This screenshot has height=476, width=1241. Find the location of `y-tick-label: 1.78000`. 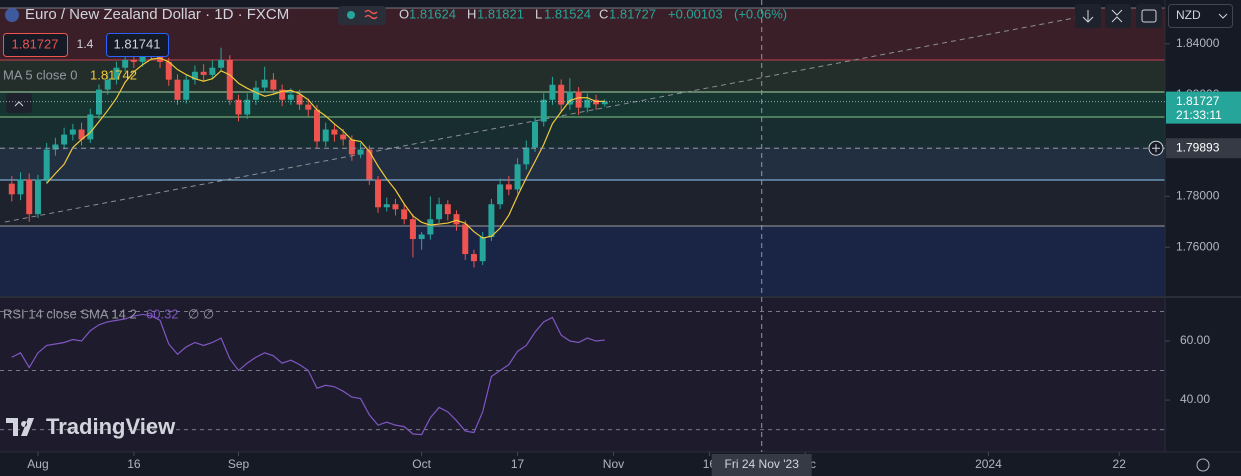

y-tick-label: 1.78000 is located at coordinates (1198, 196).